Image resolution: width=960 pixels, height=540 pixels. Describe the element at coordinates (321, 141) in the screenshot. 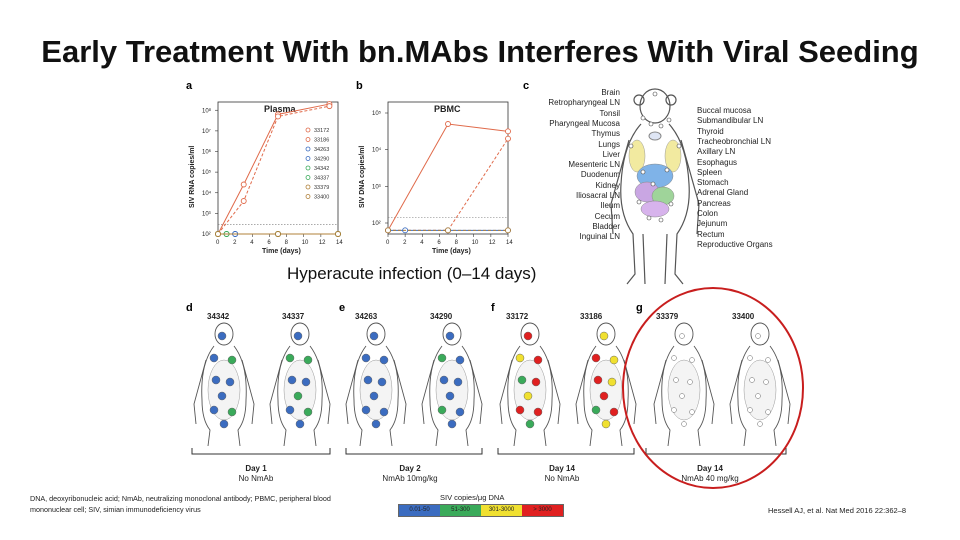

I see `legend-label: 33186` at that location.